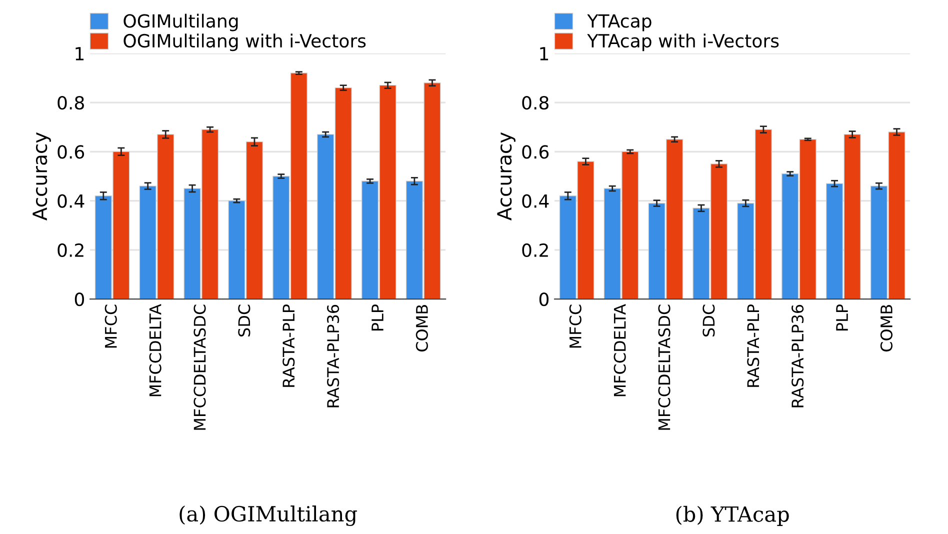  I want to click on legend-label: OGIMultilang, so click(181, 23).